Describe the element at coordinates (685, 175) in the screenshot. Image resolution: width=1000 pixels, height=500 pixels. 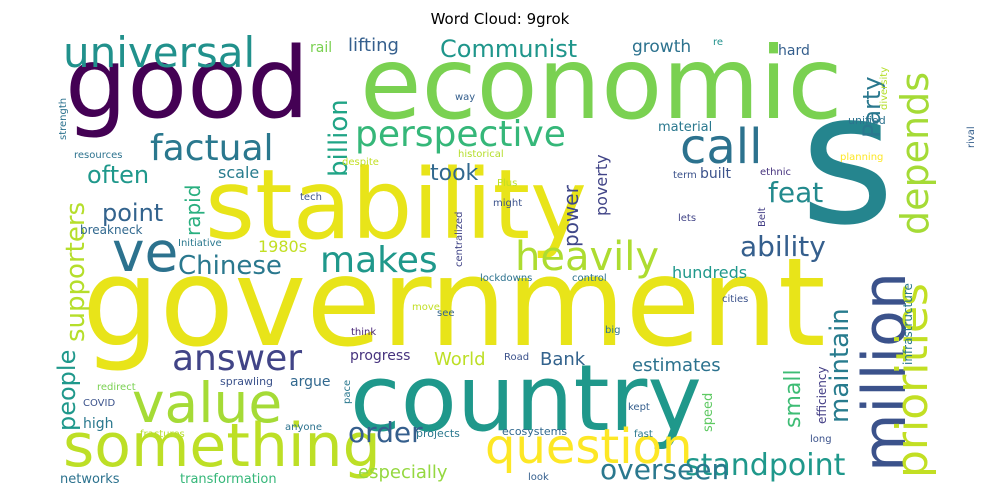
I see `word-term: term` at that location.